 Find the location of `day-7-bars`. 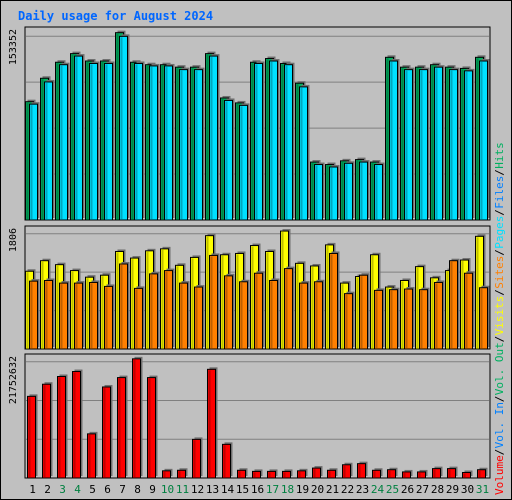

day-7-bars is located at coordinates (122, 427).